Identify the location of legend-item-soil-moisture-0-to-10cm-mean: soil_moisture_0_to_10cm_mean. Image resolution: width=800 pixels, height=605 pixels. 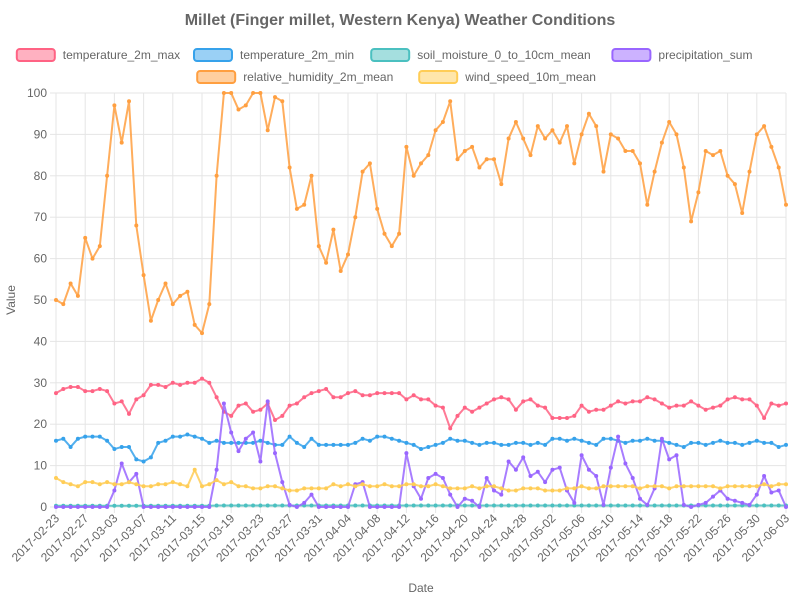
(480, 55).